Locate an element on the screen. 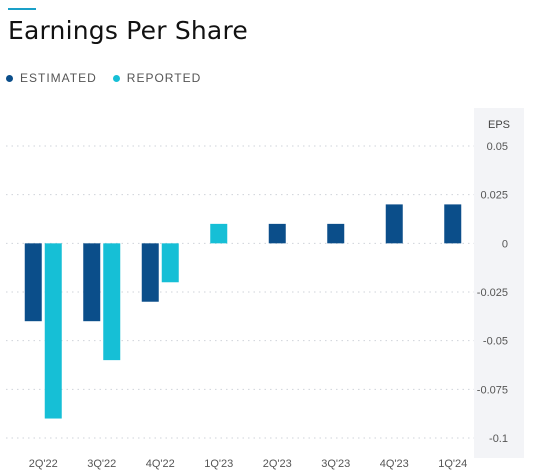 This screenshot has width=540, height=475. y-axis-unit-label: EPS is located at coordinates (499, 125).